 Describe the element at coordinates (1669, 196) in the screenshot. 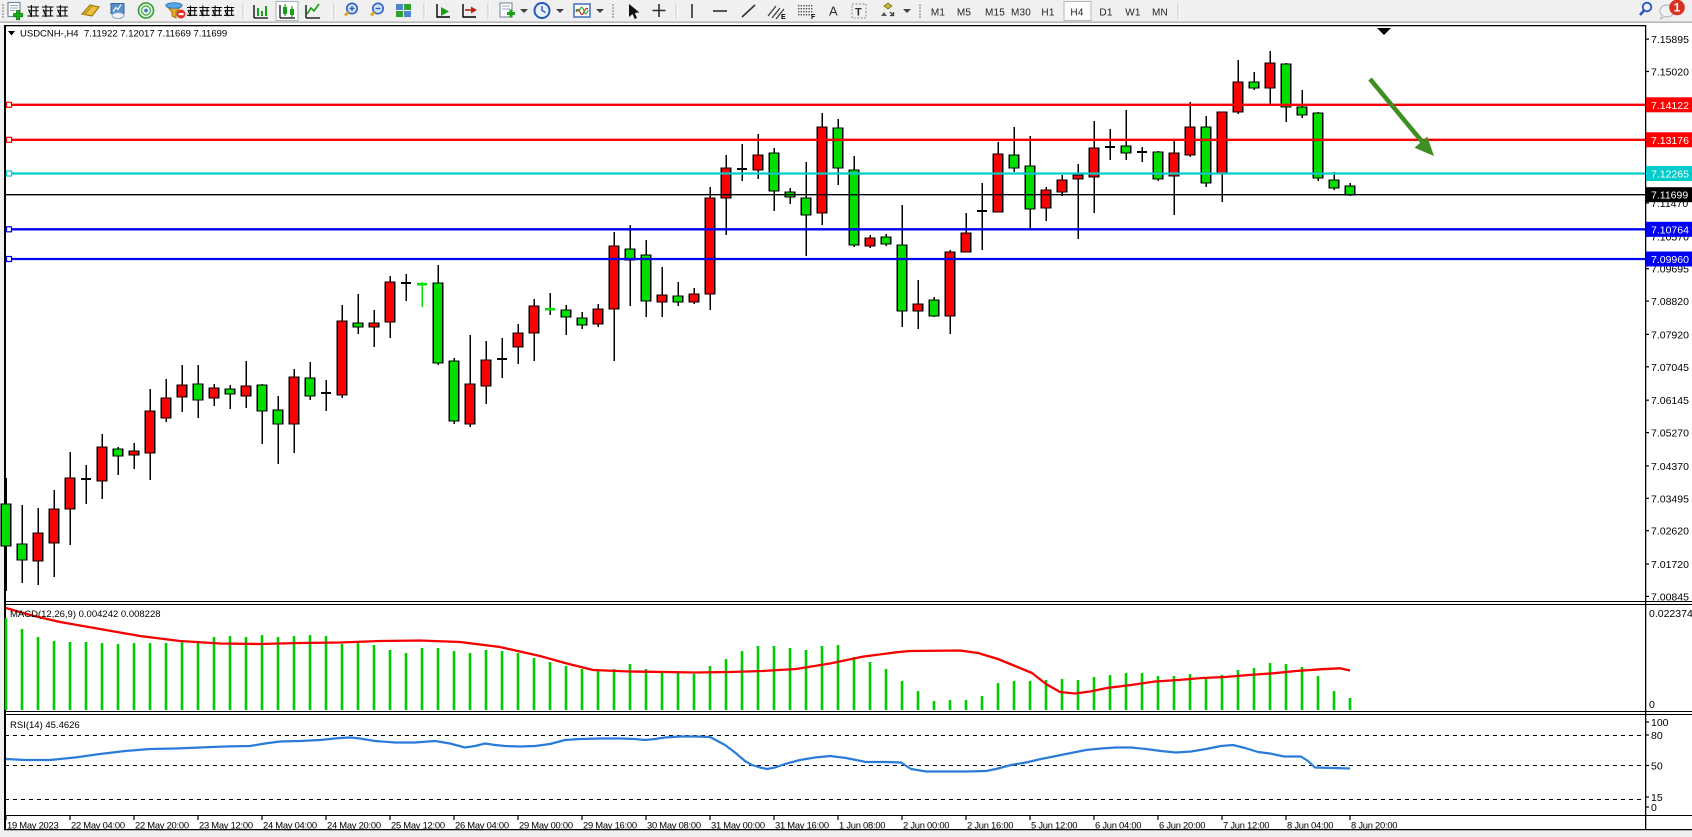

I see `svg-text: 7.11699` at that location.